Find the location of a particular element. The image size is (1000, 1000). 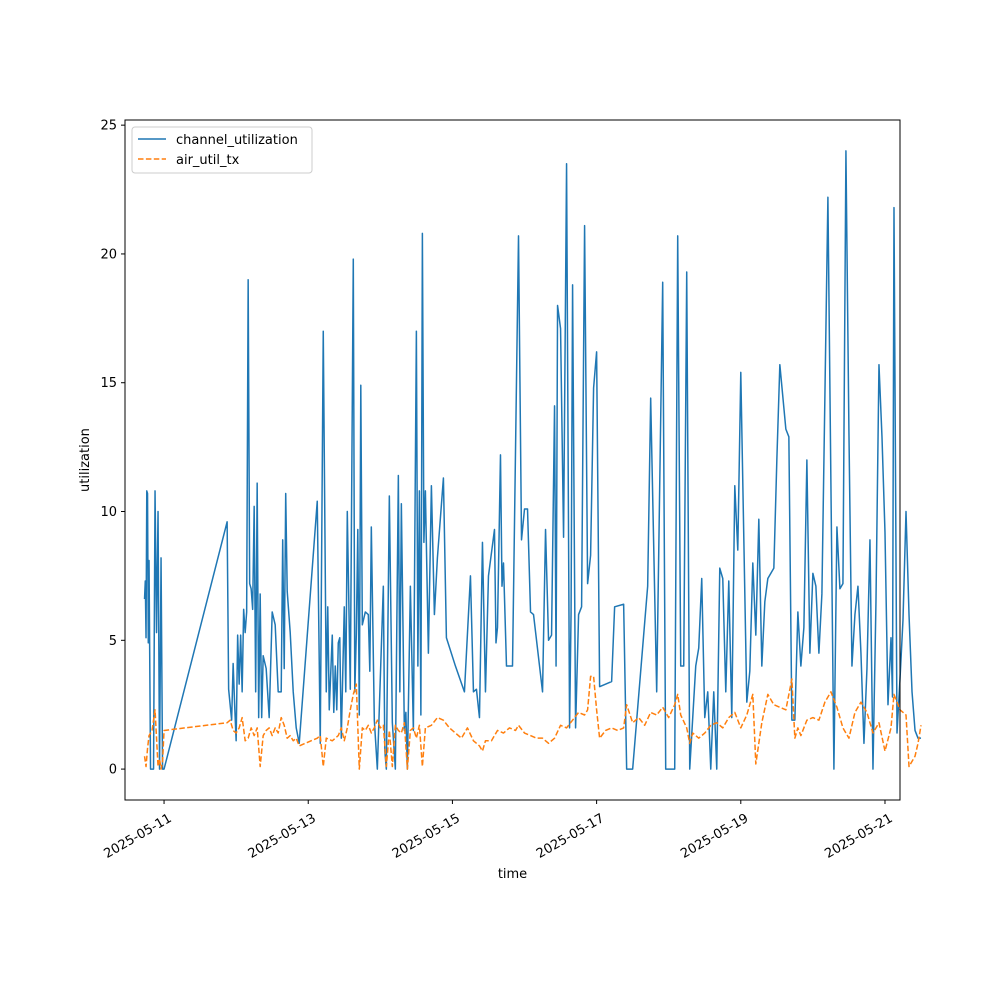

series-line-air-util-tx is located at coordinates (532, 722).